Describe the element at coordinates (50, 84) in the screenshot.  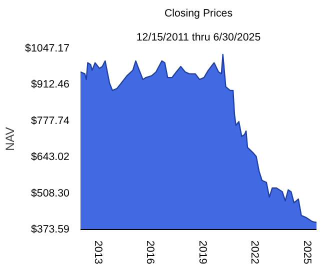
I see `y-tick-label: $912.46` at that location.